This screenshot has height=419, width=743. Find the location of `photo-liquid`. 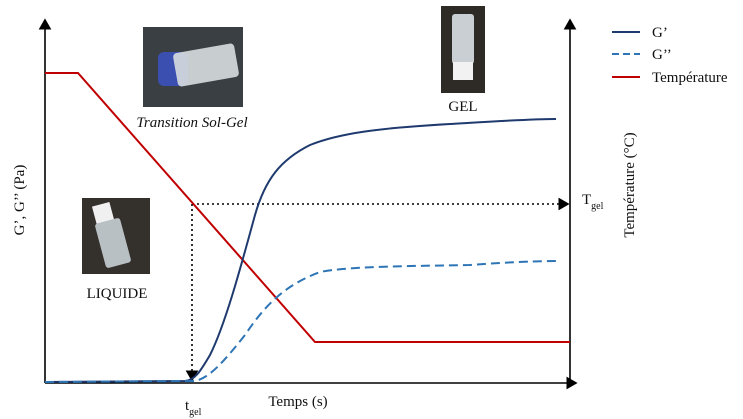

photo-liquid is located at coordinates (116, 236).